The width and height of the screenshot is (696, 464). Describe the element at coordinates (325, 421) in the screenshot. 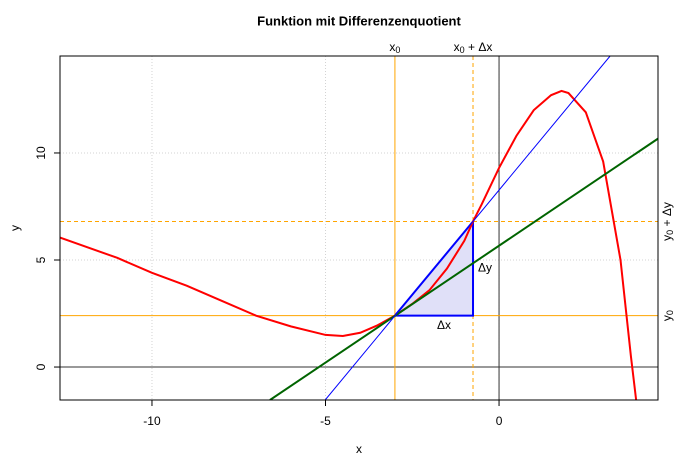

I see `x-tick-label: -5` at that location.